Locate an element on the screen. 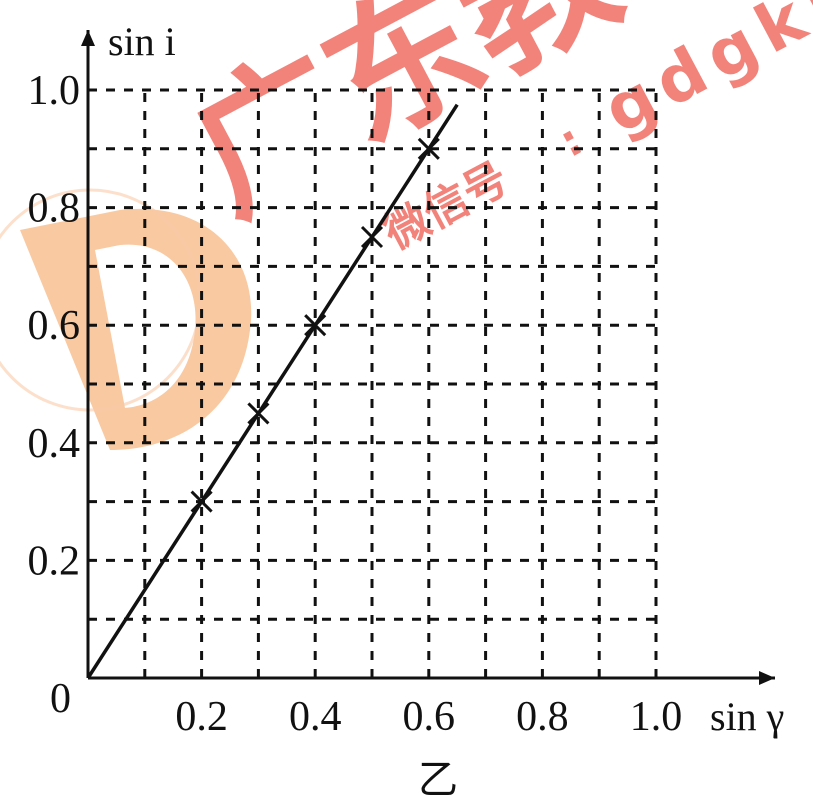 The width and height of the screenshot is (813, 796). y-tick-label: 0.2 is located at coordinates (54, 561).